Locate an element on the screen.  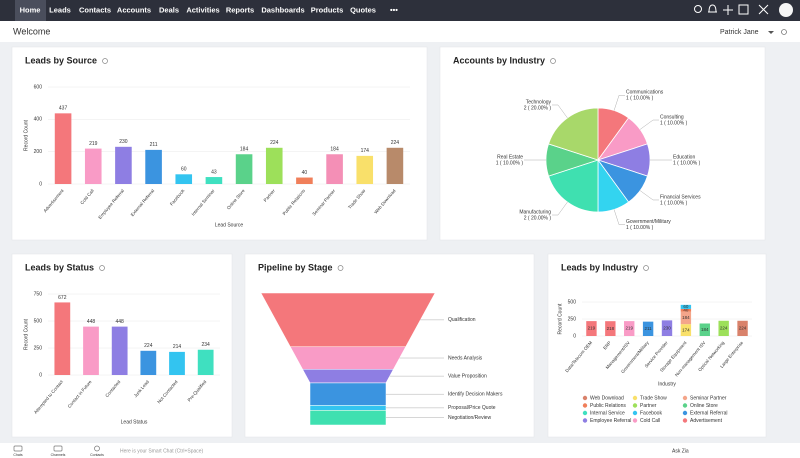
legend-label: Facebook is located at coordinates (651, 413).